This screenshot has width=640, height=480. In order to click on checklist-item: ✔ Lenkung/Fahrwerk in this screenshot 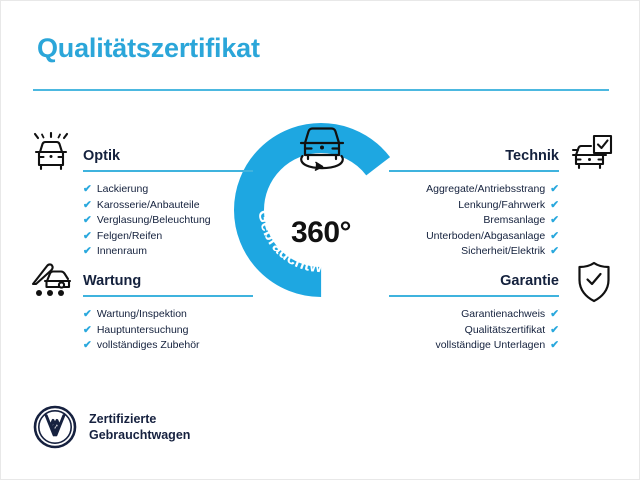, I will do `click(474, 206)`.